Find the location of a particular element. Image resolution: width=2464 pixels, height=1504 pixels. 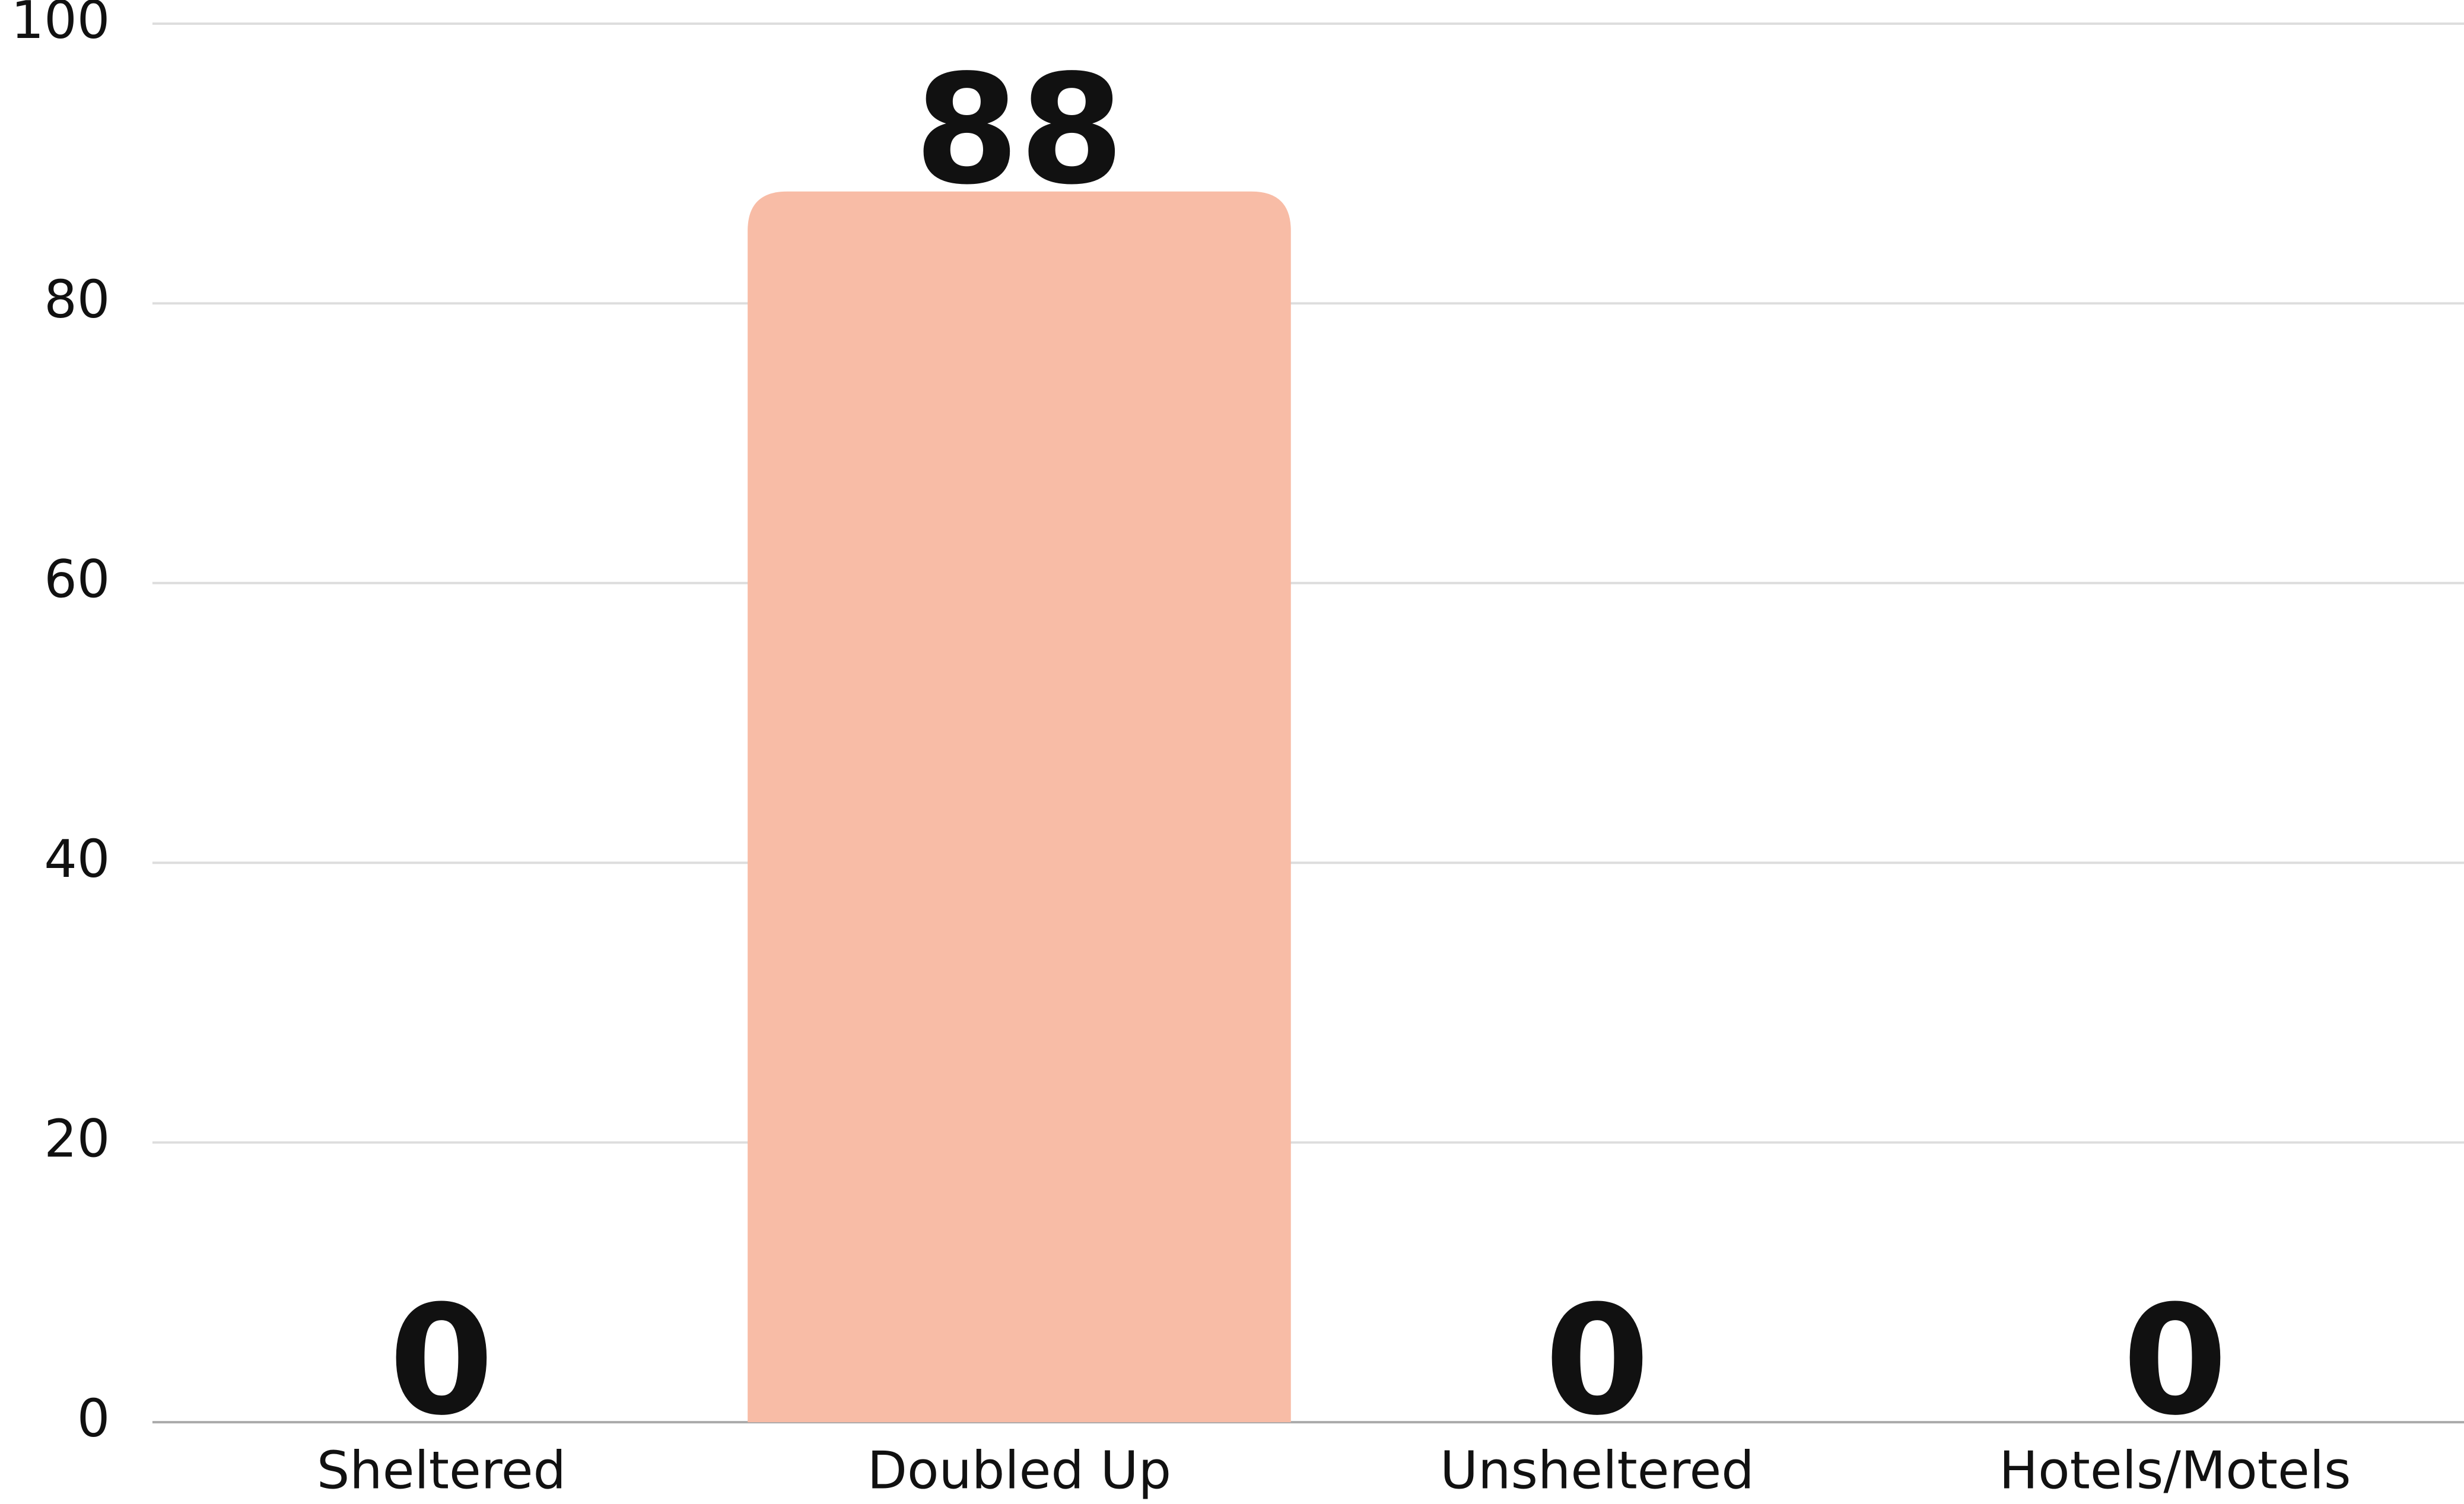

x-tick-label: Unsheltered is located at coordinates (1597, 1470).